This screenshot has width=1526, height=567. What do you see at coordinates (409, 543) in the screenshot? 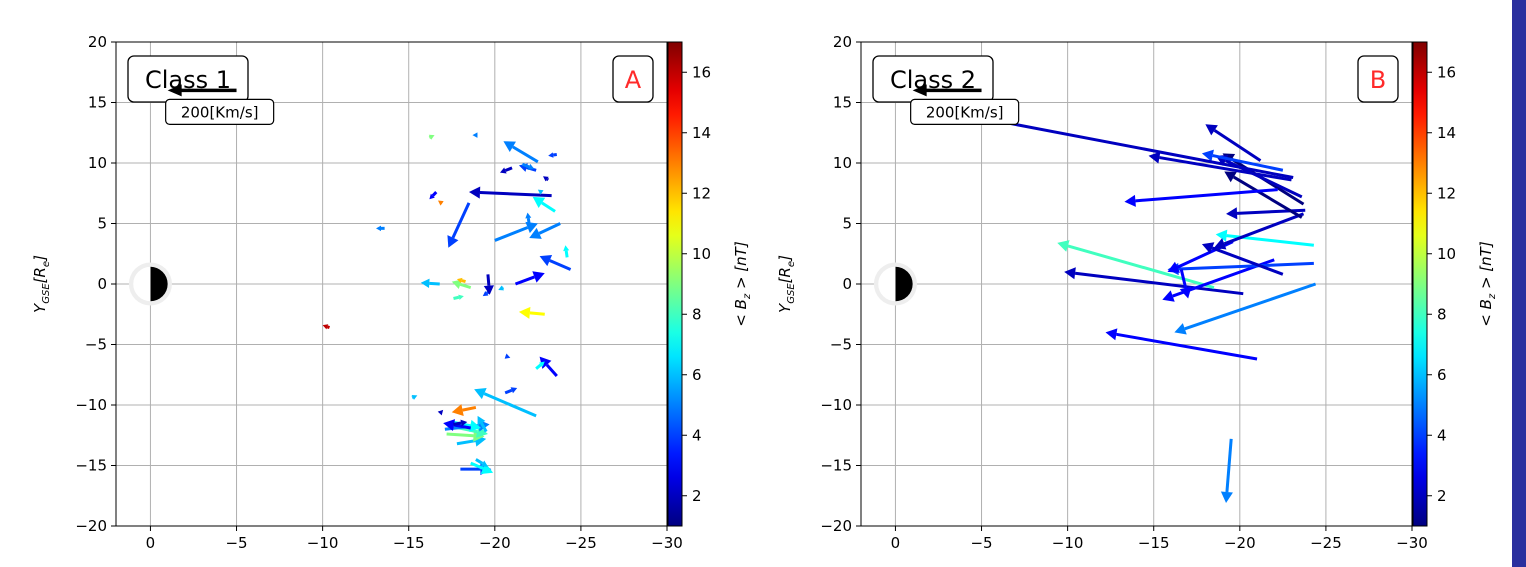
I see `x-tick-label: −15` at bounding box center [409, 543].